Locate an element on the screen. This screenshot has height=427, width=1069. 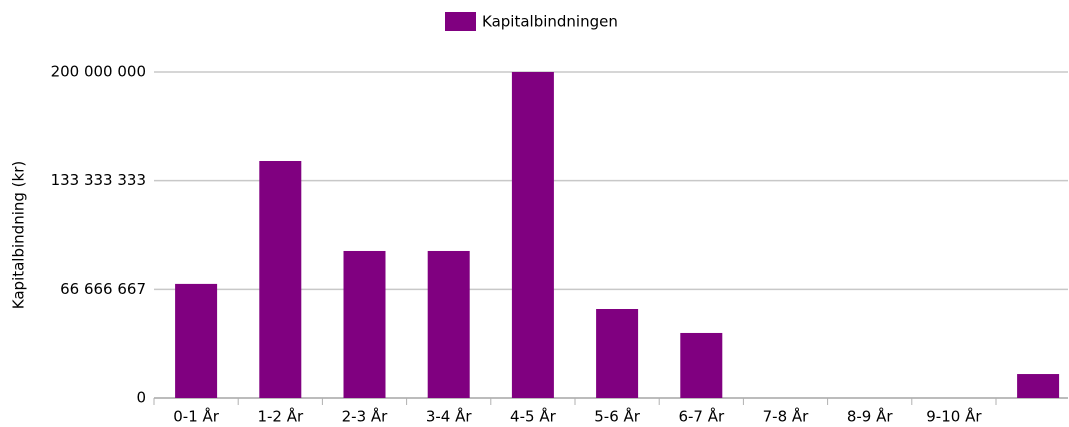
x-tick-label: 5-6 År is located at coordinates (617, 416).